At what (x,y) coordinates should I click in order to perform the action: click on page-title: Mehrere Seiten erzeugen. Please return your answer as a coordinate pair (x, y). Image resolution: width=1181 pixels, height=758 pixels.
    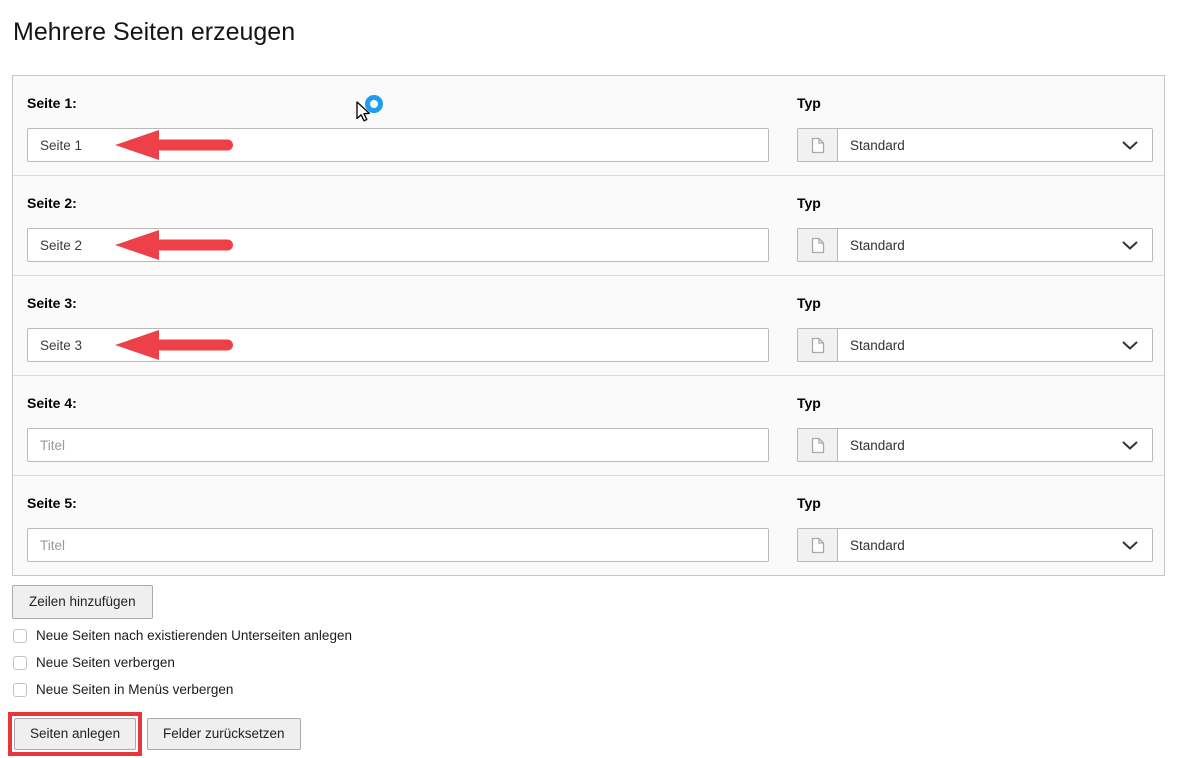
    Looking at the image, I should click on (154, 32).